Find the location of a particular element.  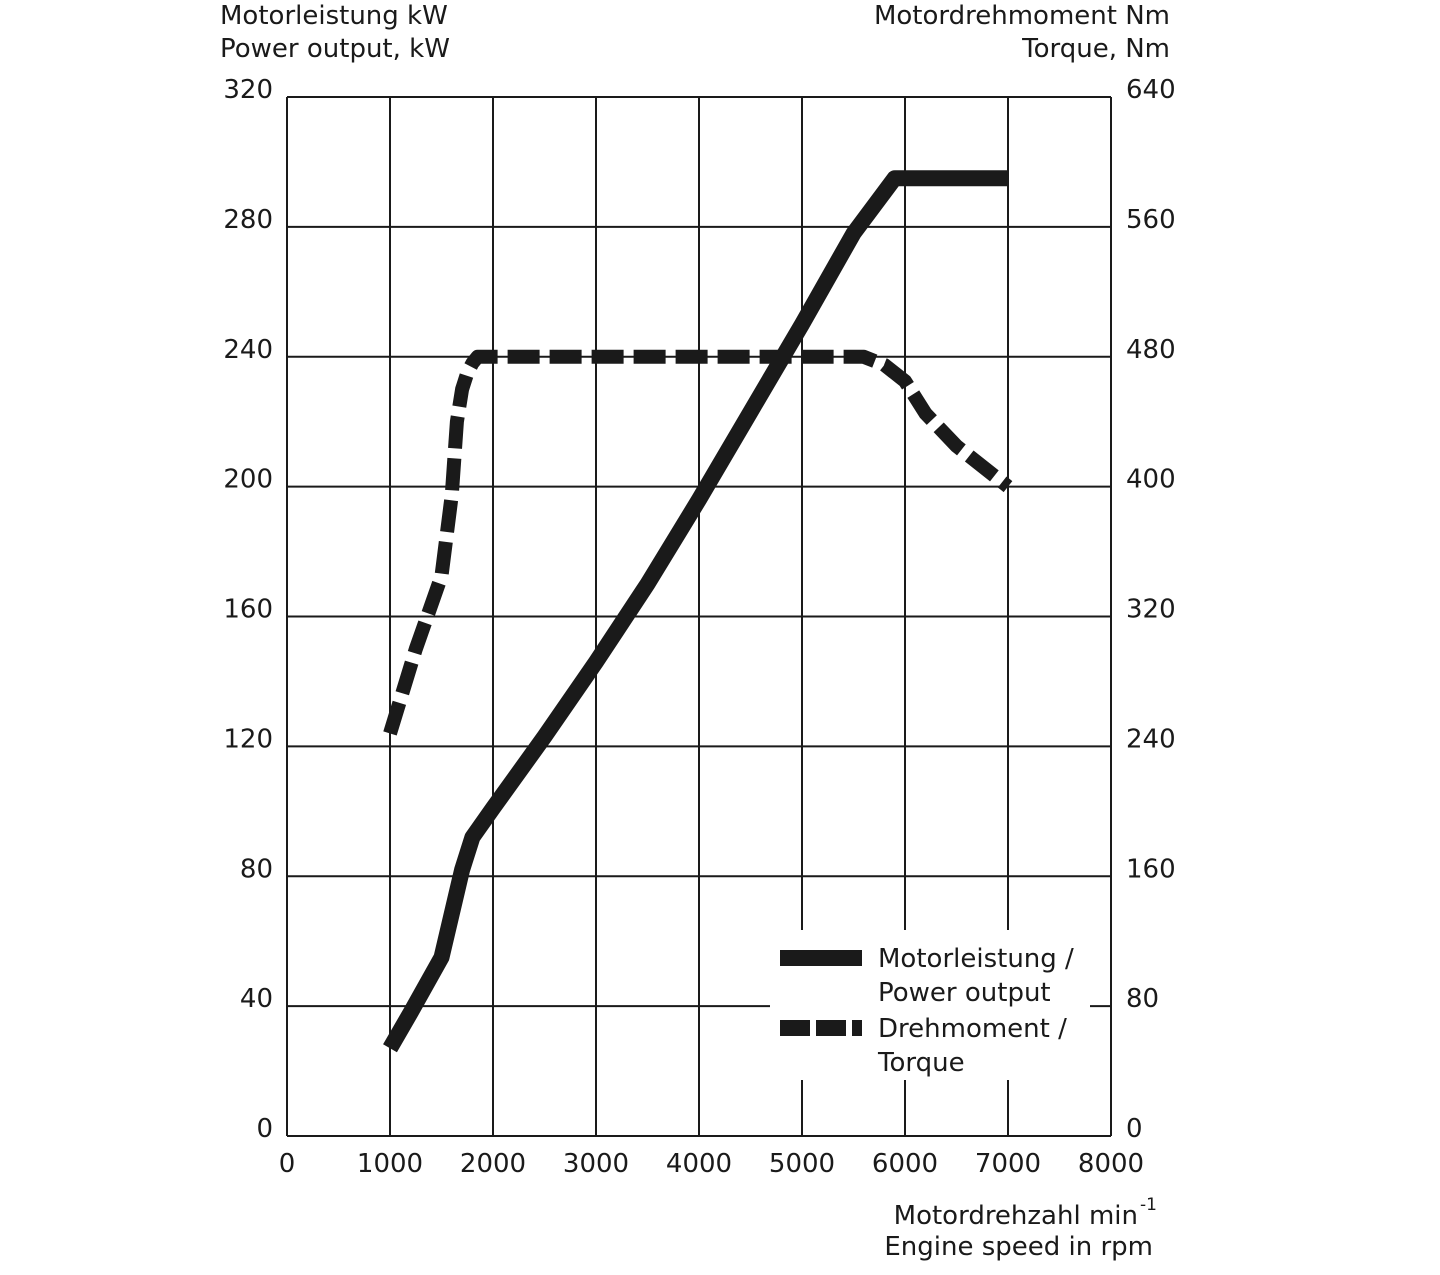

x-axis-title-superscript: -1 is located at coordinates (1148, 1205).